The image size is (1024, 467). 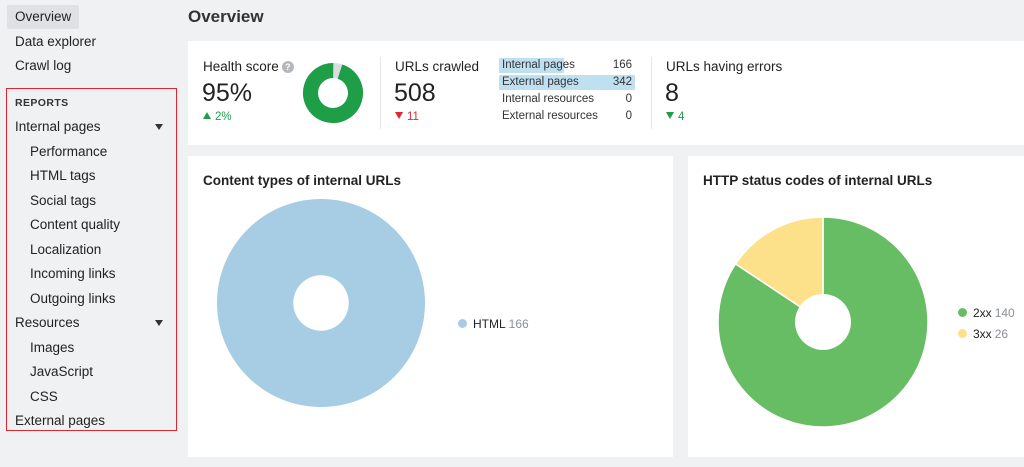 I want to click on help-icon: ?, so click(x=287, y=67).